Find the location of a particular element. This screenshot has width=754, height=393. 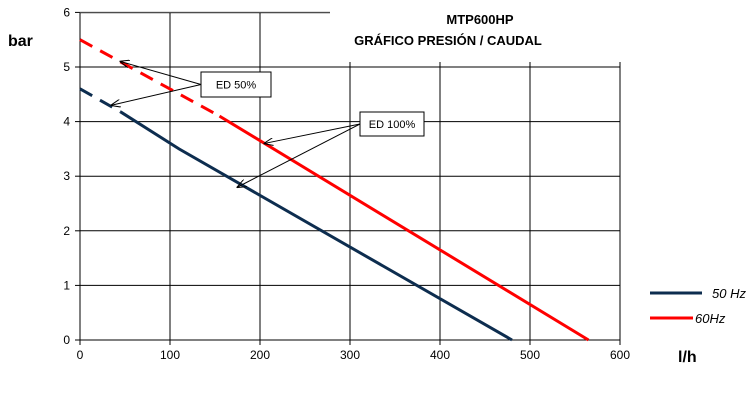

y-tick-label-4: 4 is located at coordinates (66, 122).